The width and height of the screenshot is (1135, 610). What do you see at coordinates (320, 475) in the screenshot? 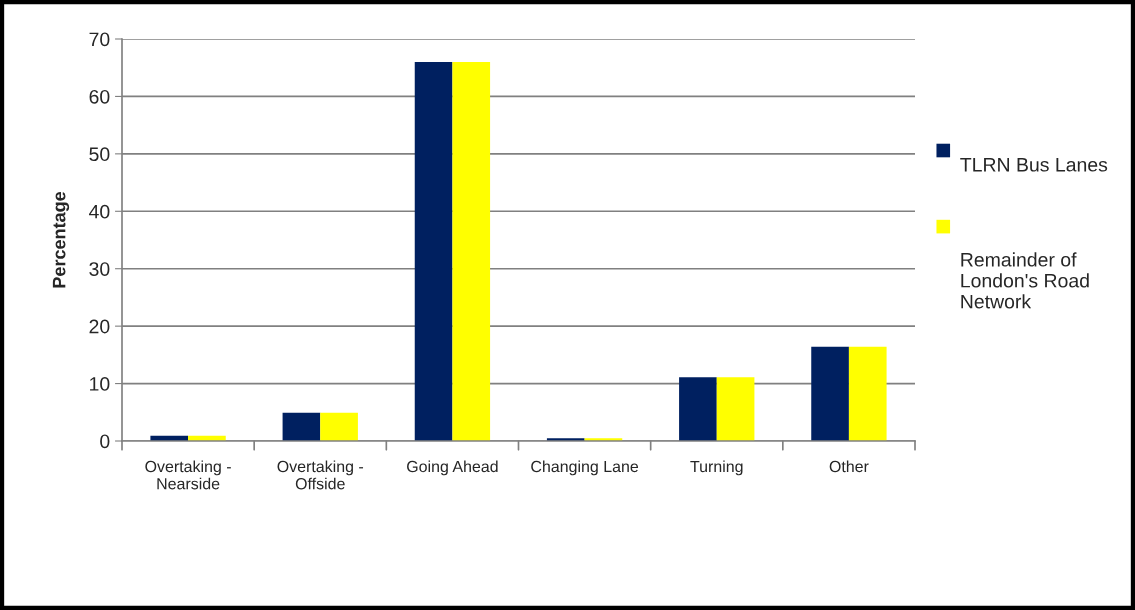
I see `x-tick-label: Overtaking - Offside` at bounding box center [320, 475].